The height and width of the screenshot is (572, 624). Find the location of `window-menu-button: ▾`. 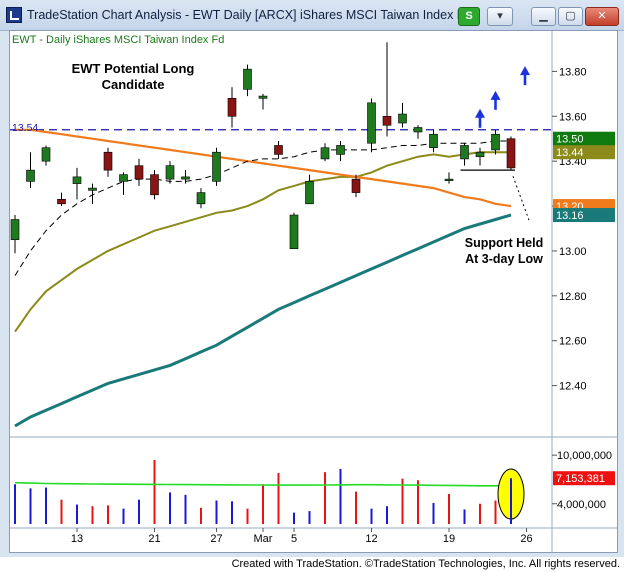

window-menu-button: ▾ is located at coordinates (500, 16).